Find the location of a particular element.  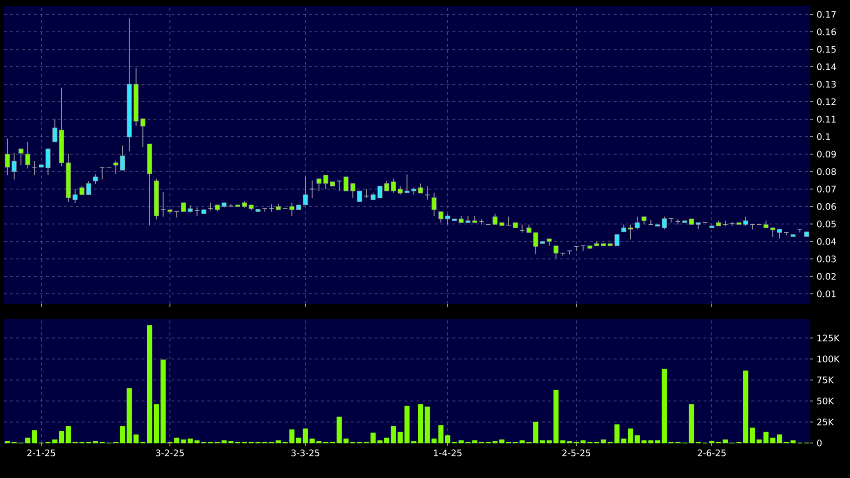

y-tick-label: 0.08 is located at coordinates (826, 171).